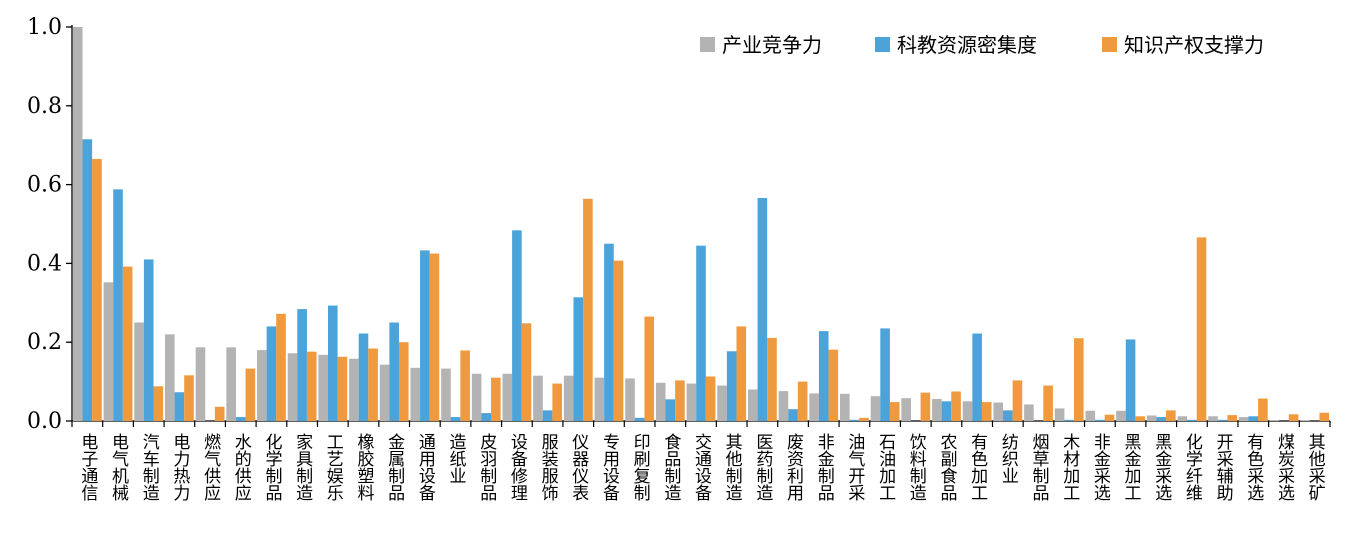 Image resolution: width=1355 pixels, height=550 pixels. Describe the element at coordinates (241, 467) in the screenshot. I see `category-label: 水的供应` at that location.